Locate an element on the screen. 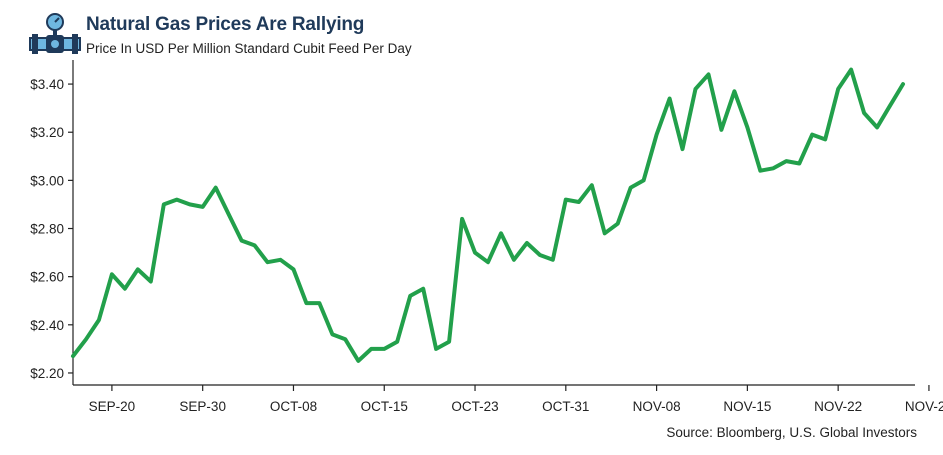  y-tick-label: $2.20 is located at coordinates (47, 373).